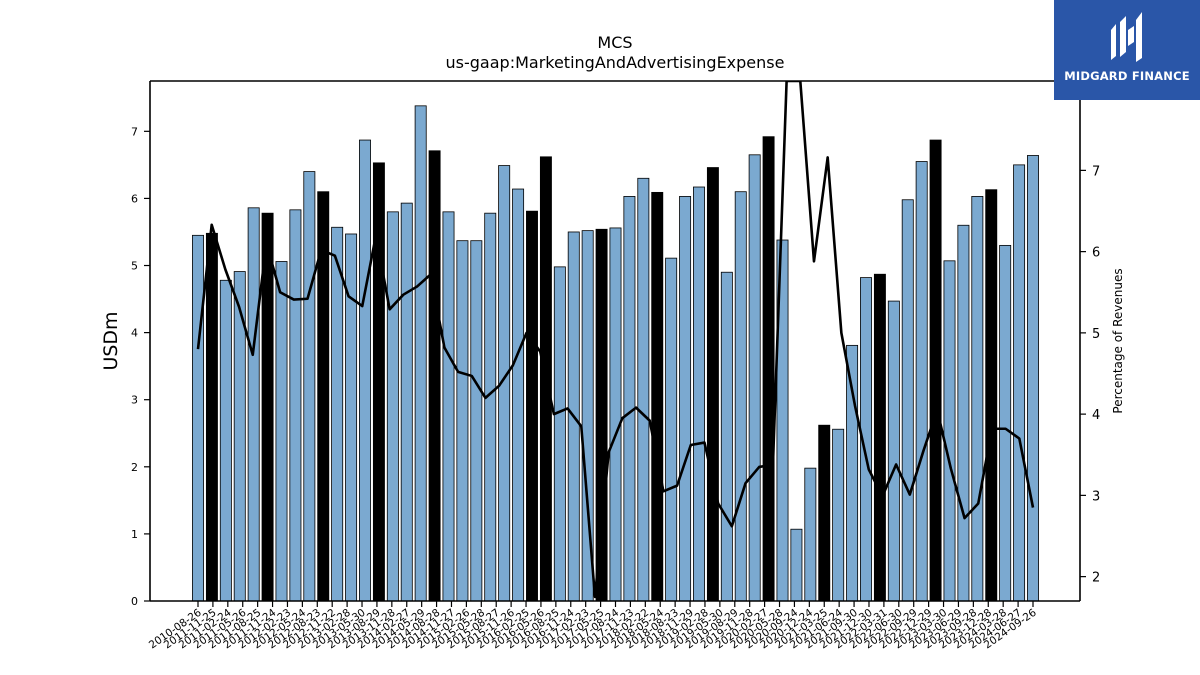  I want to click on logo-text: MIDGARD FINANCE, so click(1127, 76).